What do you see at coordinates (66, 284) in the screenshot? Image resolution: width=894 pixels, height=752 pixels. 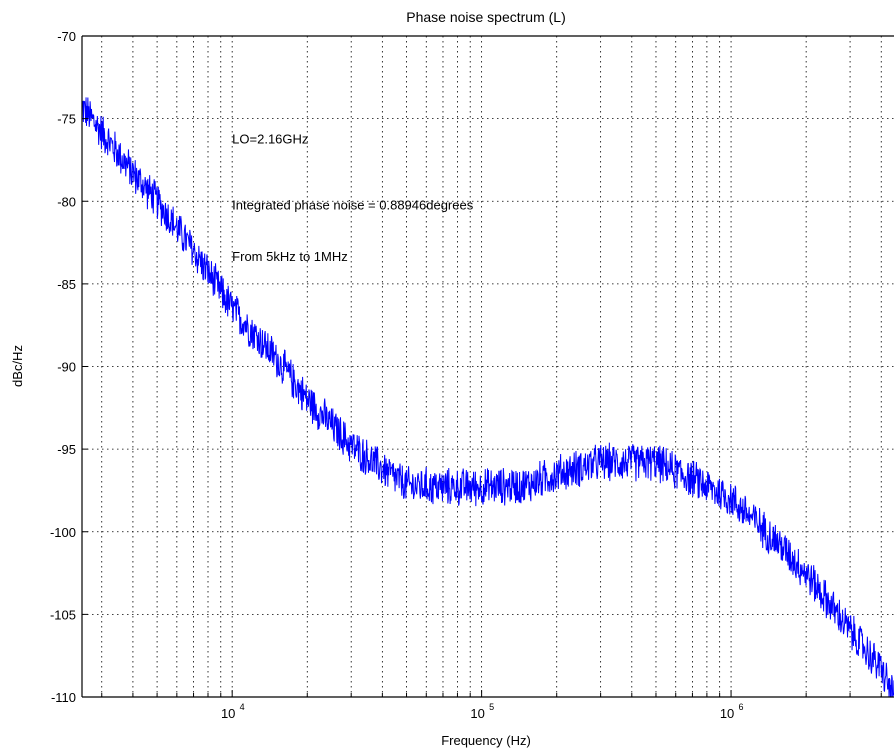 I see `y-tick-label: -85` at bounding box center [66, 284].